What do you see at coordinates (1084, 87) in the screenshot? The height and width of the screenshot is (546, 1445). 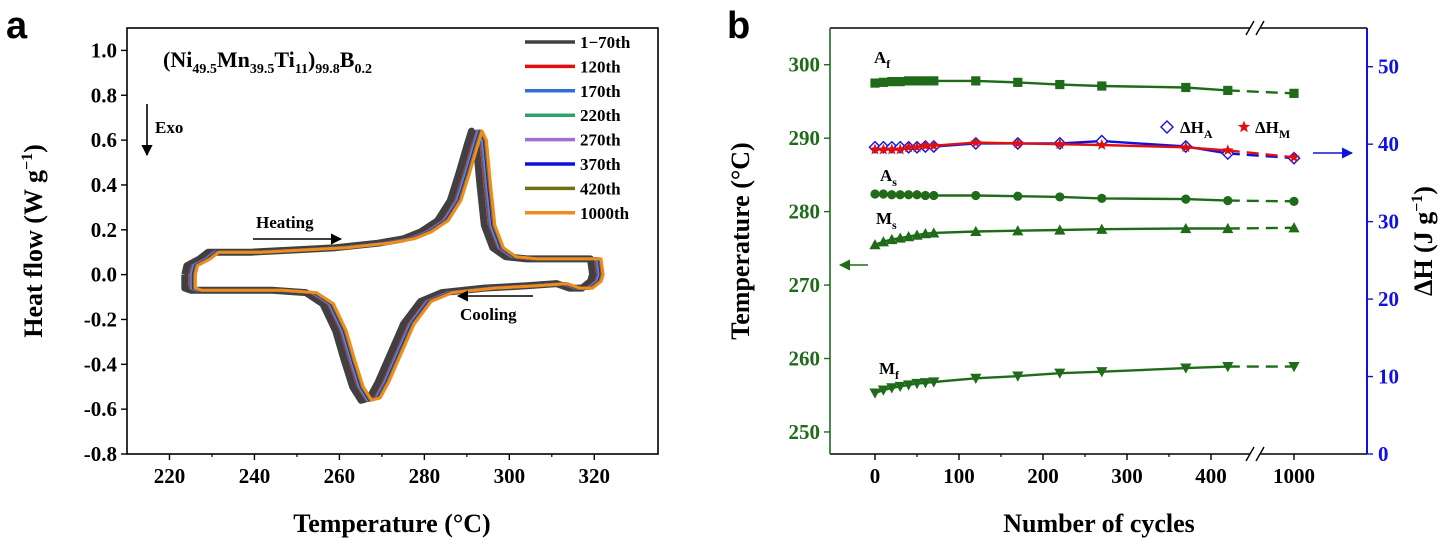 I see `series-Af` at bounding box center [1084, 87].